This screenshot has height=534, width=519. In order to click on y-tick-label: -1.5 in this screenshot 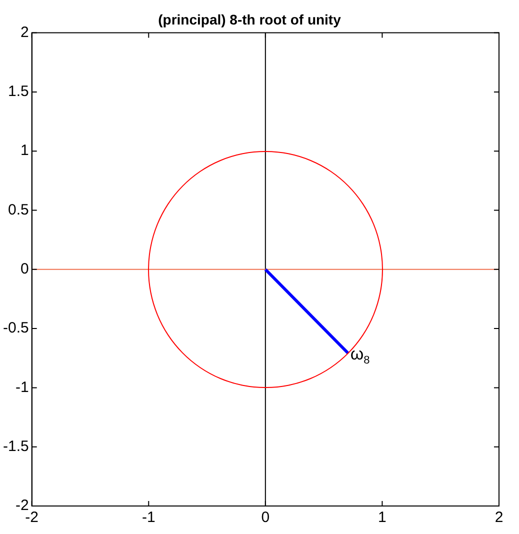, I will do `click(15, 446)`.